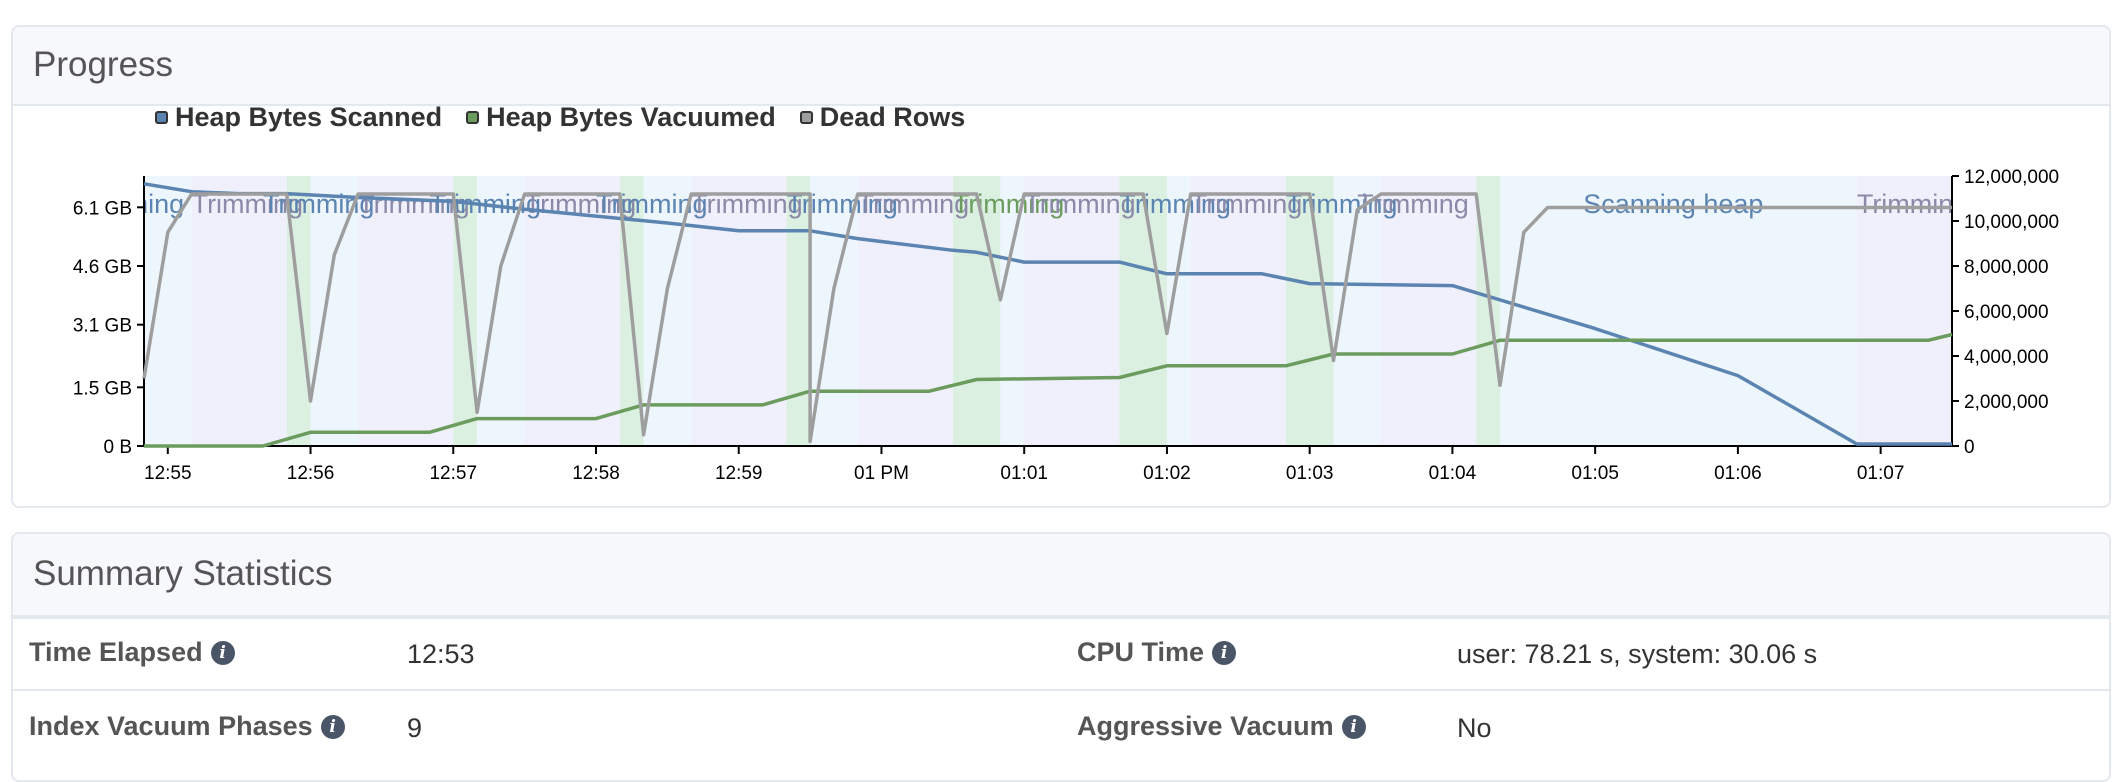 The width and height of the screenshot is (2122, 782). What do you see at coordinates (309, 117) in the screenshot?
I see `legend-label: Heap Bytes Scanned` at bounding box center [309, 117].